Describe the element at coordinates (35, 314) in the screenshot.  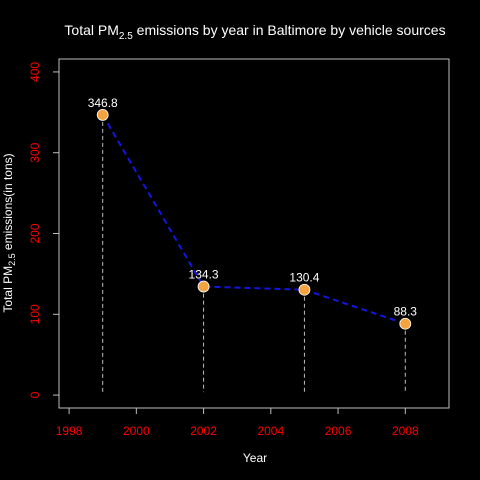
I see `y-tick-label: 100` at that location.